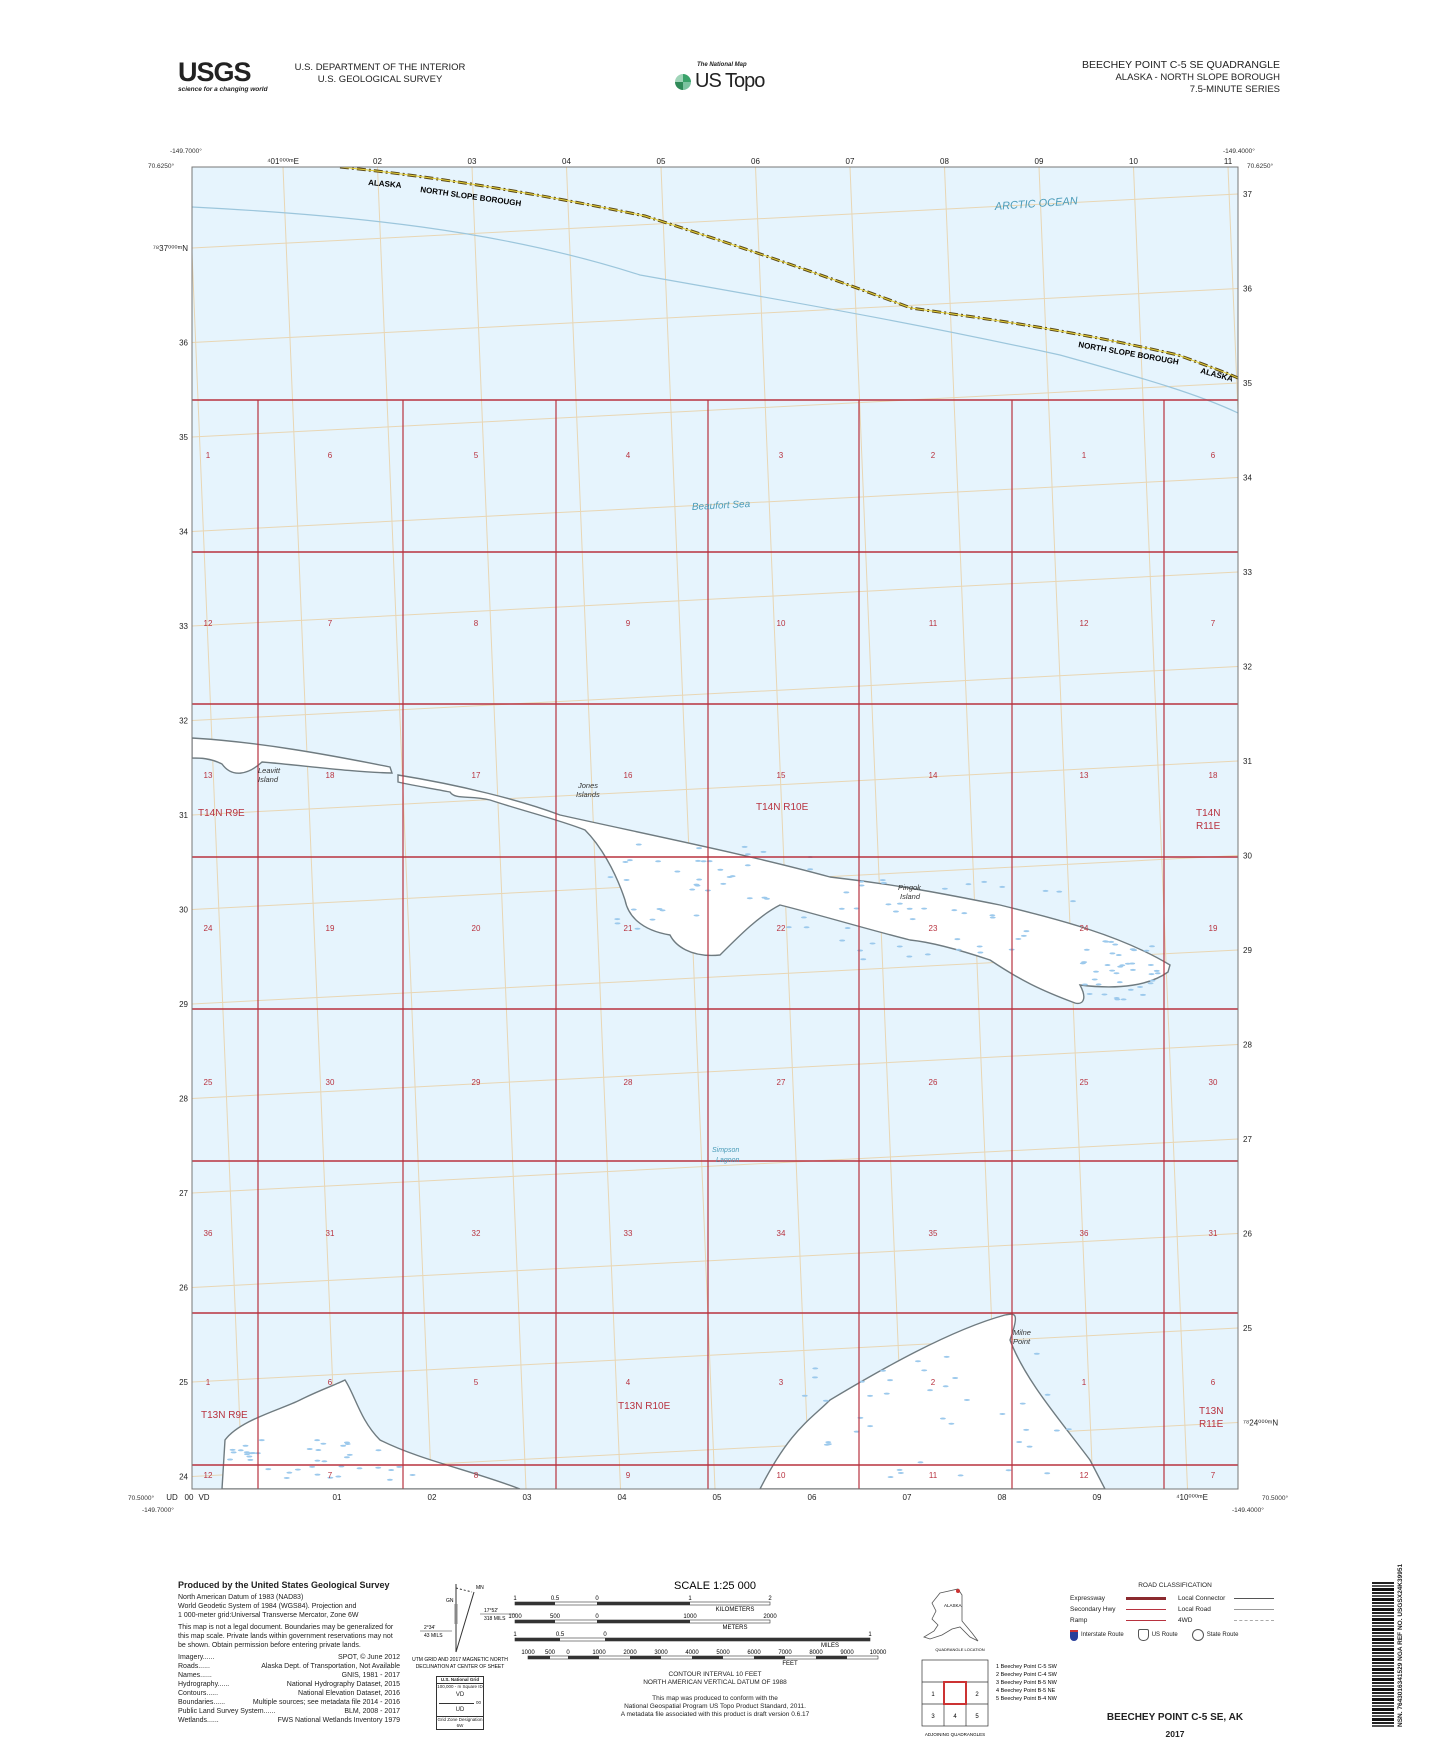 The width and height of the screenshot is (1445, 1746). I want to click on source-row: Imagery...... SPOT, © June 2012, so click(289, 1657).